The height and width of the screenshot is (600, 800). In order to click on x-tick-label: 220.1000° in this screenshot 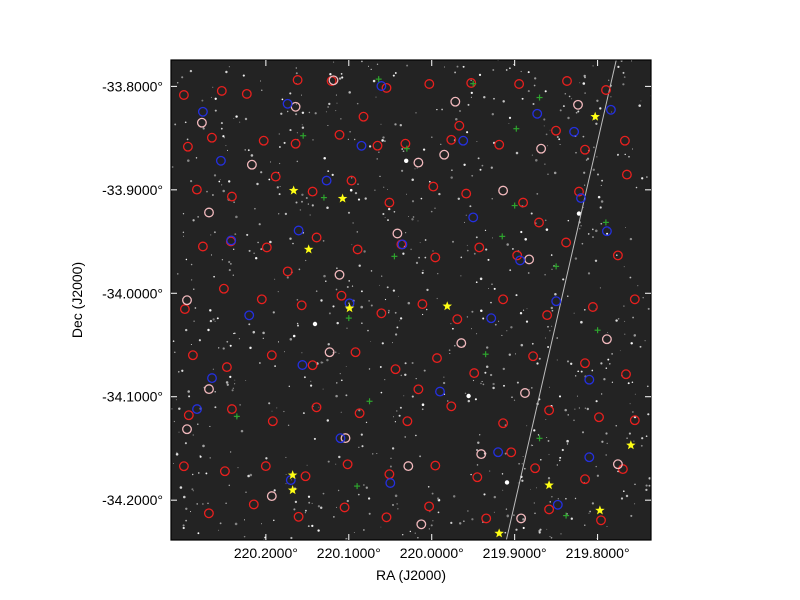, I will do `click(349, 553)`.